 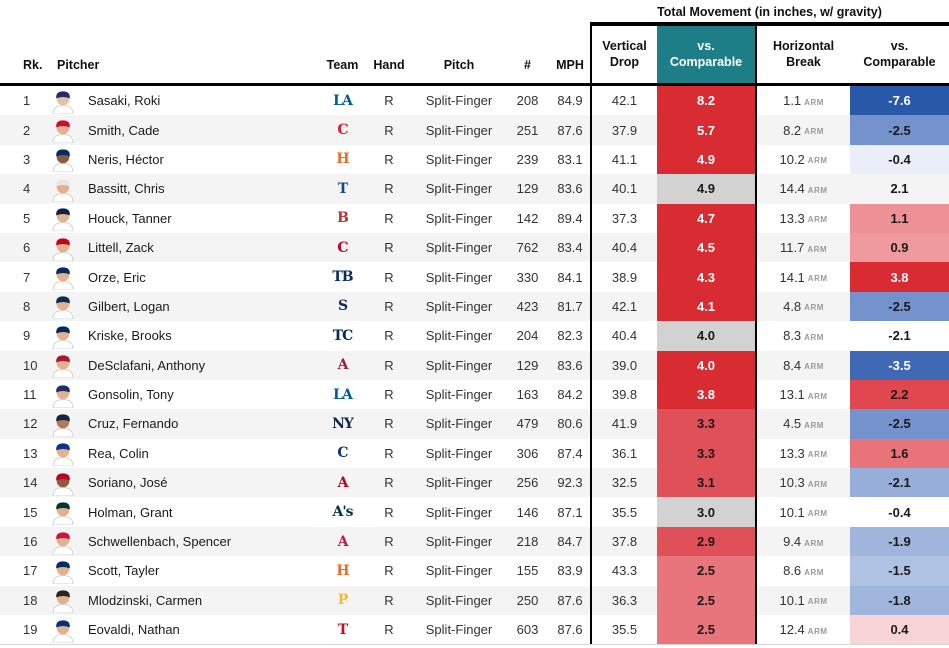 I want to click on pitcher-name: Schwellenbach, Spencer, so click(x=204, y=541).